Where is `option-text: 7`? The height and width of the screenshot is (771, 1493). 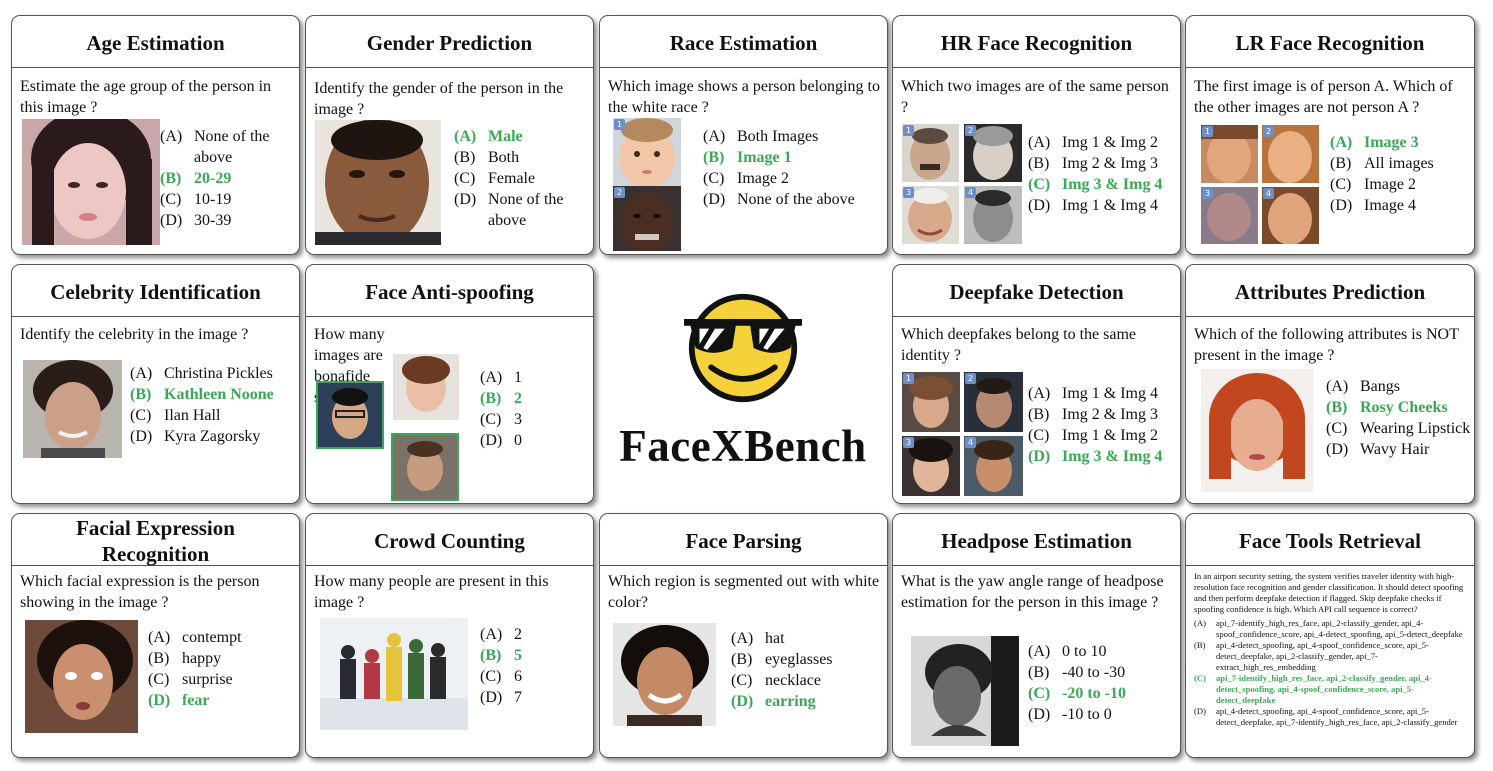 option-text: 7 is located at coordinates (518, 697).